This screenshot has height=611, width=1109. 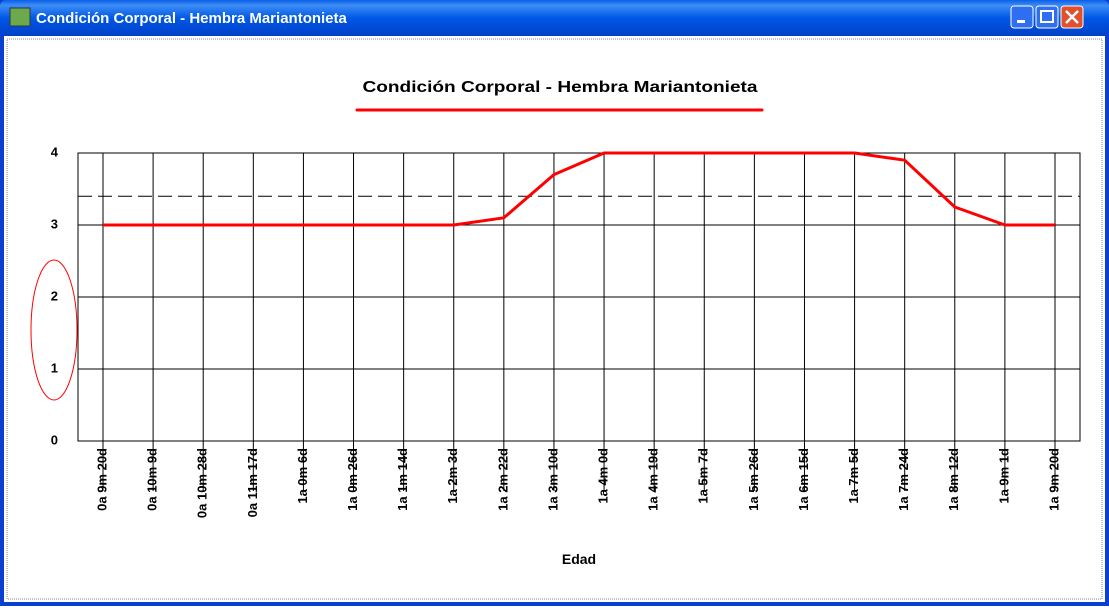 What do you see at coordinates (1022, 17) in the screenshot?
I see `minimize-button` at bounding box center [1022, 17].